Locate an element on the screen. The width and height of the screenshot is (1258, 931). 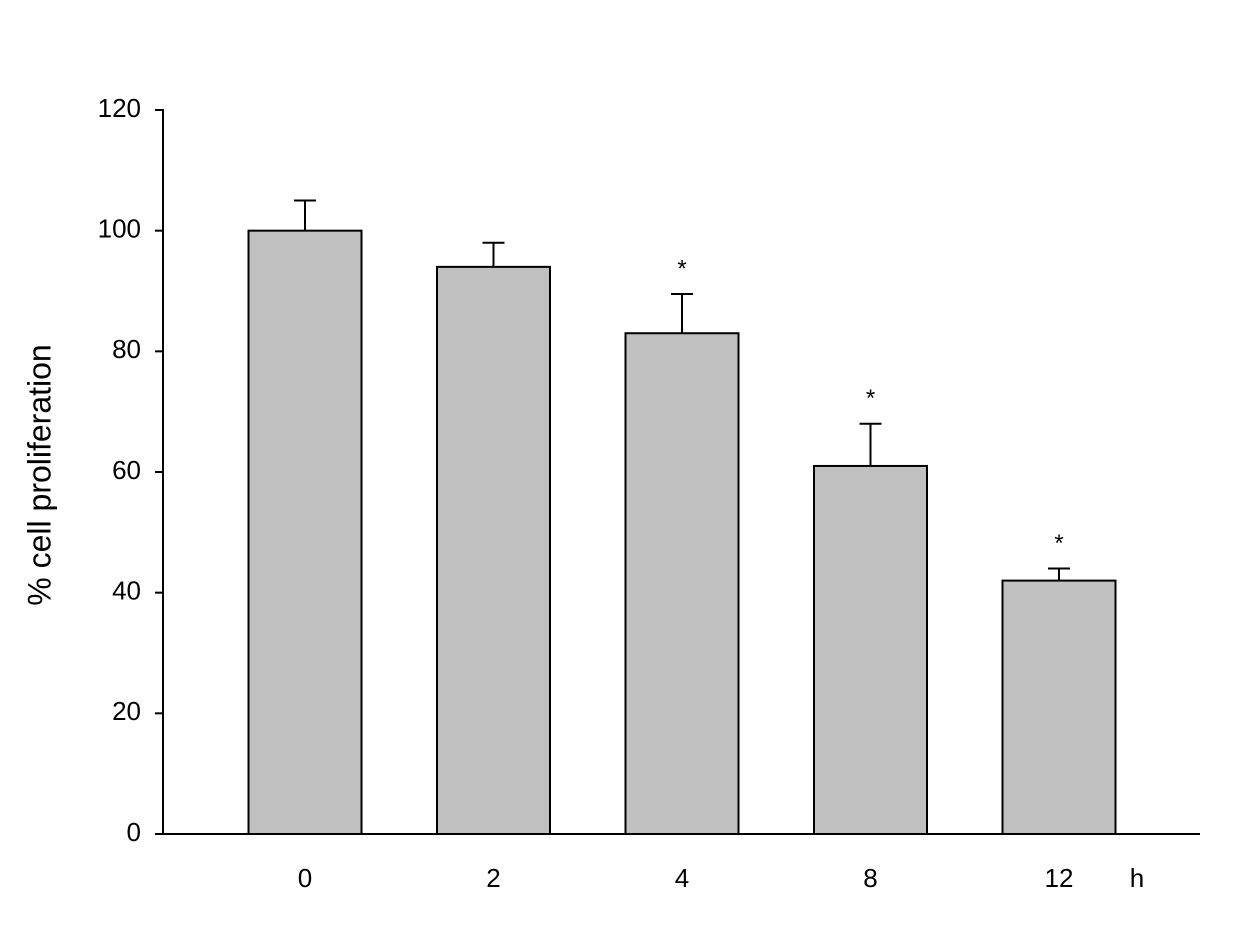
x-tick-label: 2 is located at coordinates (493, 878).